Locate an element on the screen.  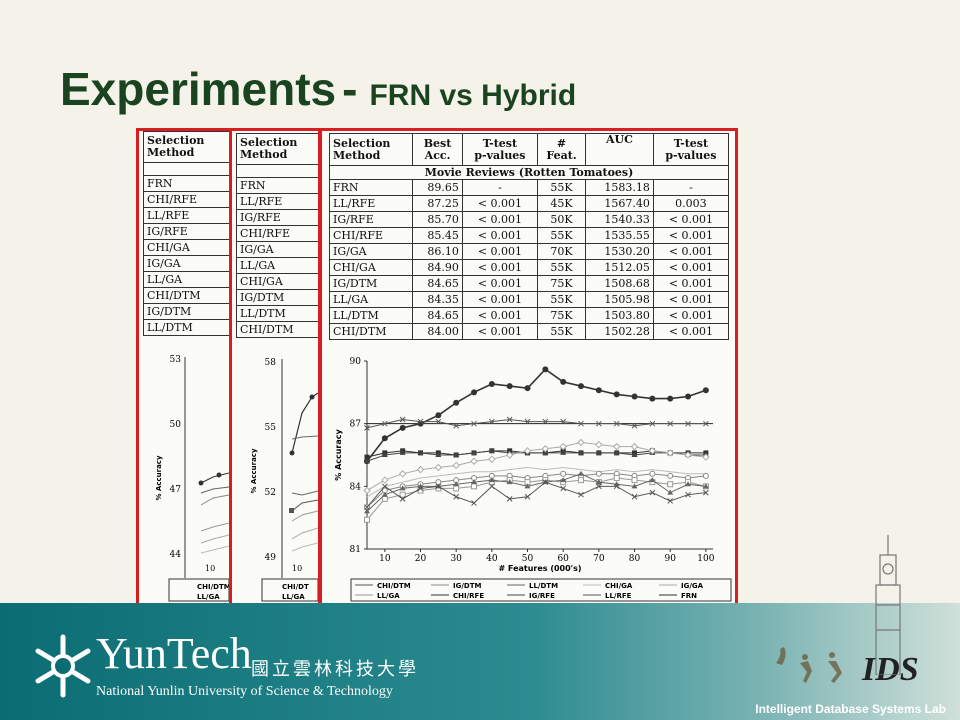
cell-feat: 75K is located at coordinates (561, 283).